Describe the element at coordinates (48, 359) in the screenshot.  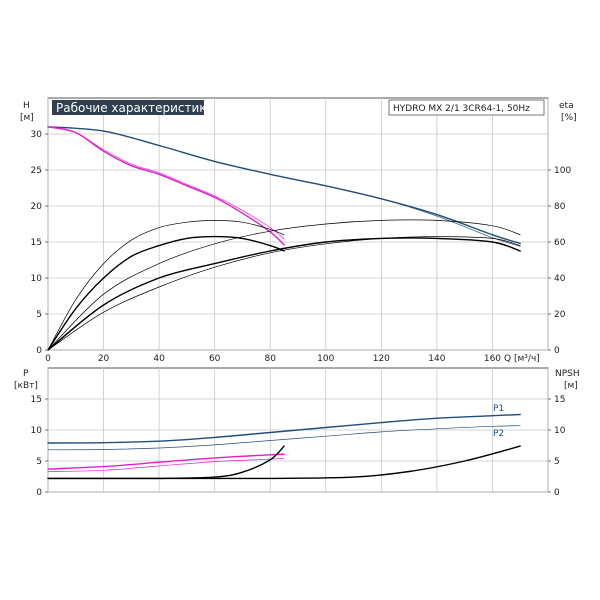
I see `x-tick-label: 0` at that location.